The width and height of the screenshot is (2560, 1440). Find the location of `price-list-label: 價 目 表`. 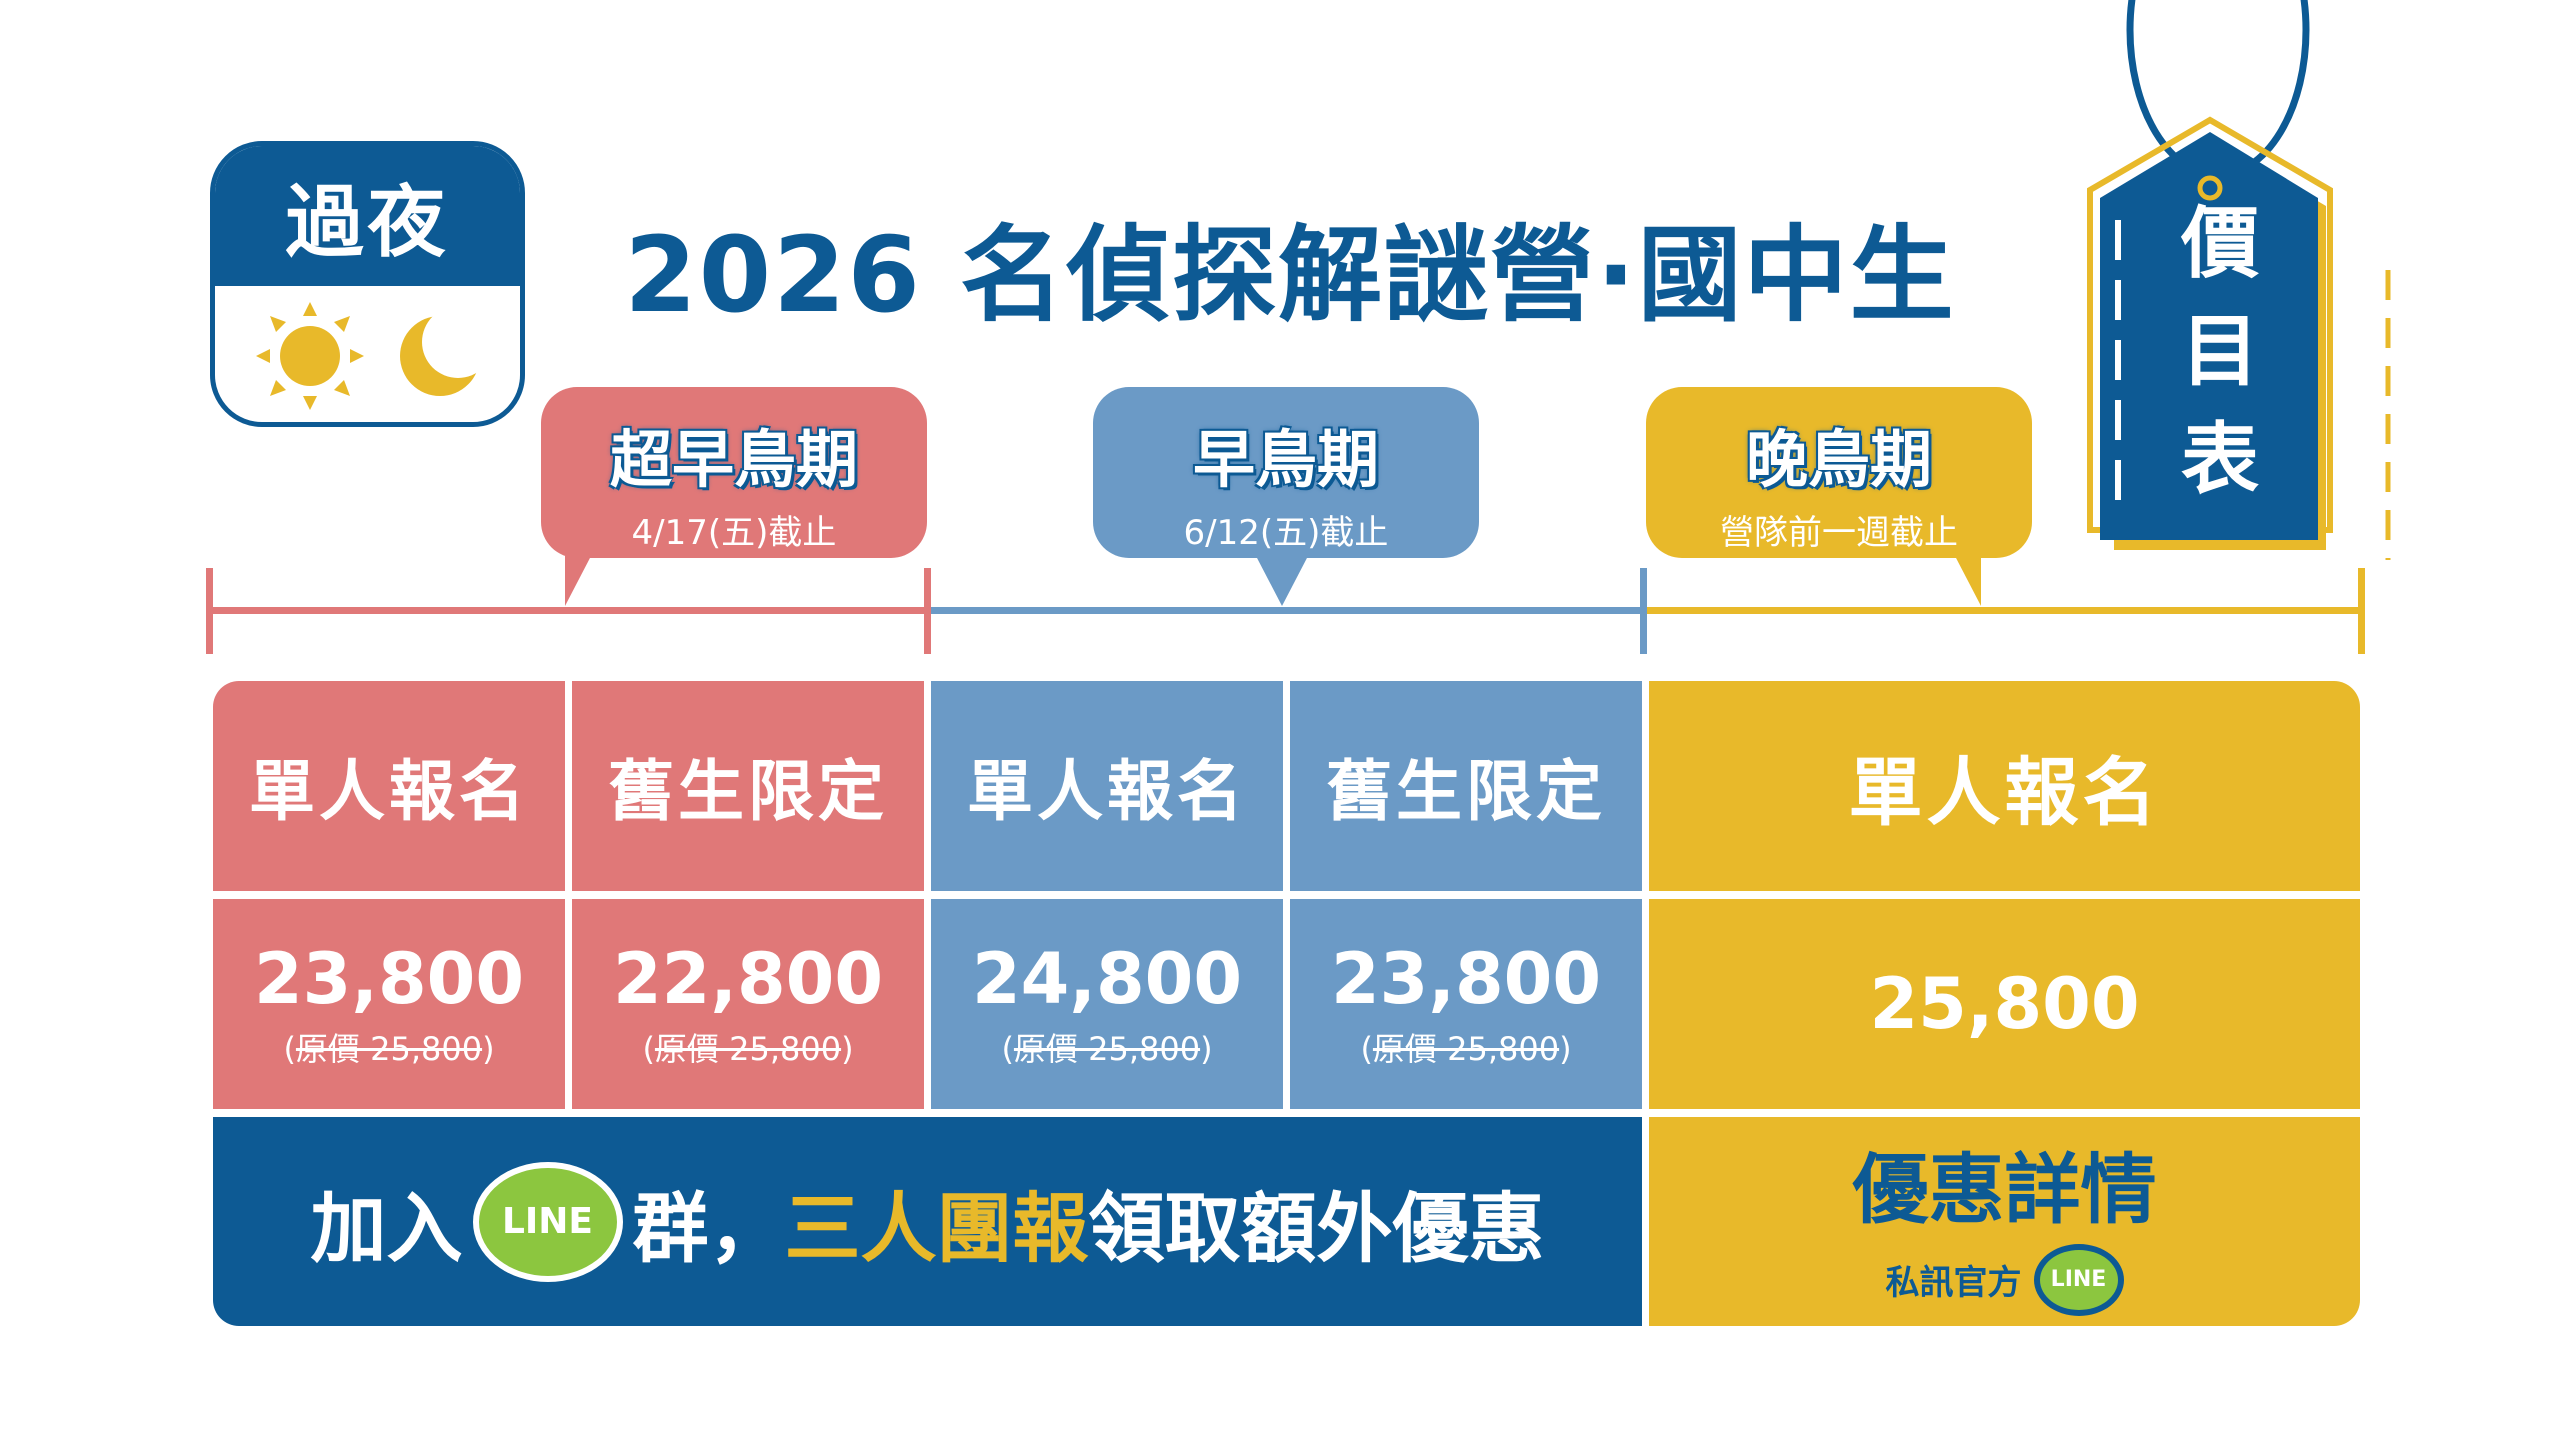

price-list-label: 價 目 表 is located at coordinates (2220, 352).